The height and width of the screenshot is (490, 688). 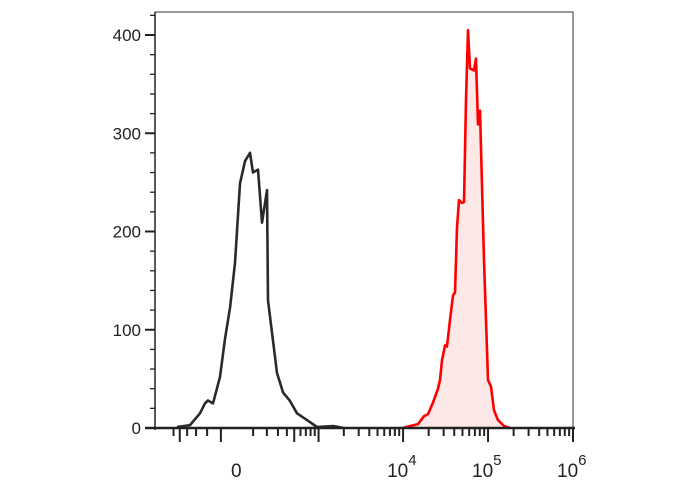 What do you see at coordinates (127, 133) in the screenshot?
I see `y-tick-label: 300` at bounding box center [127, 133].